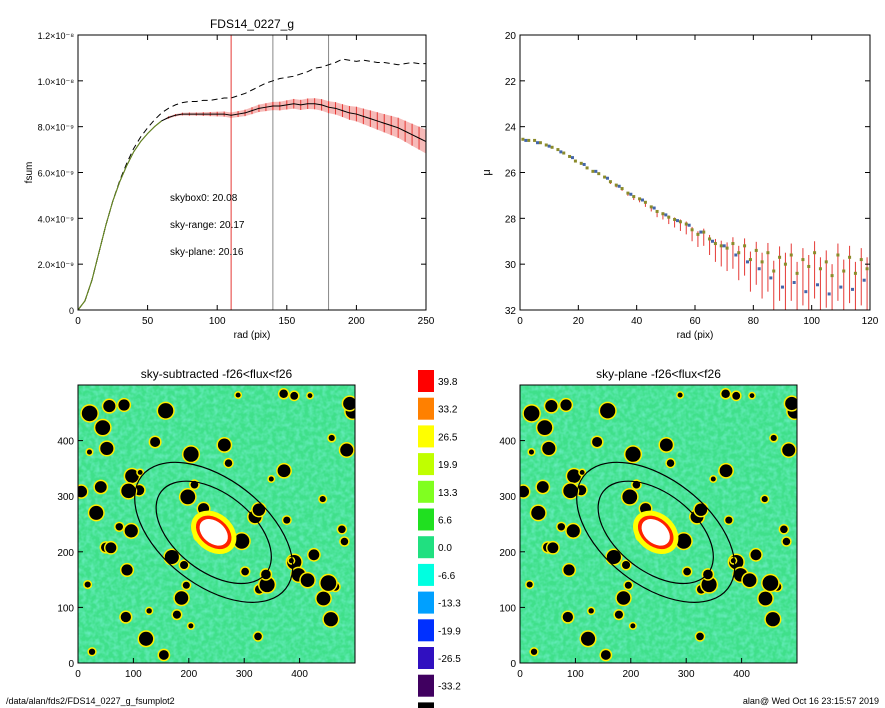 This screenshot has width=885, height=708. I want to click on colorbar-label: 39.8, so click(448, 382).